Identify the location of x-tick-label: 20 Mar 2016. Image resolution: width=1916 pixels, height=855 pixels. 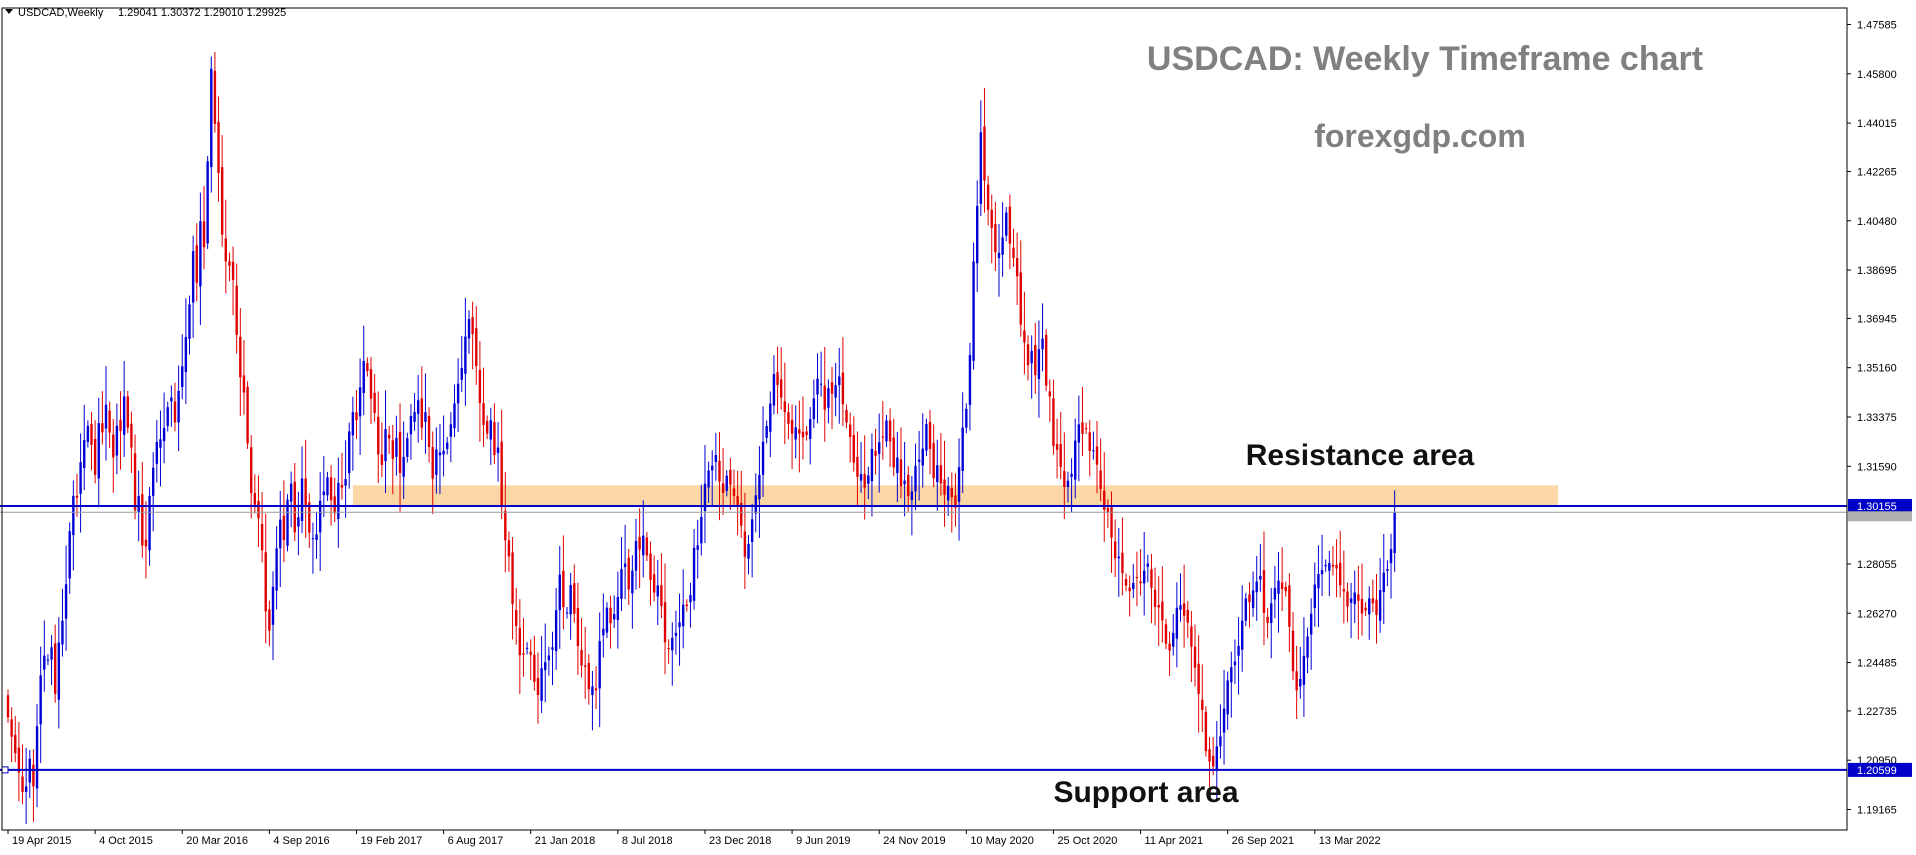
(217, 841).